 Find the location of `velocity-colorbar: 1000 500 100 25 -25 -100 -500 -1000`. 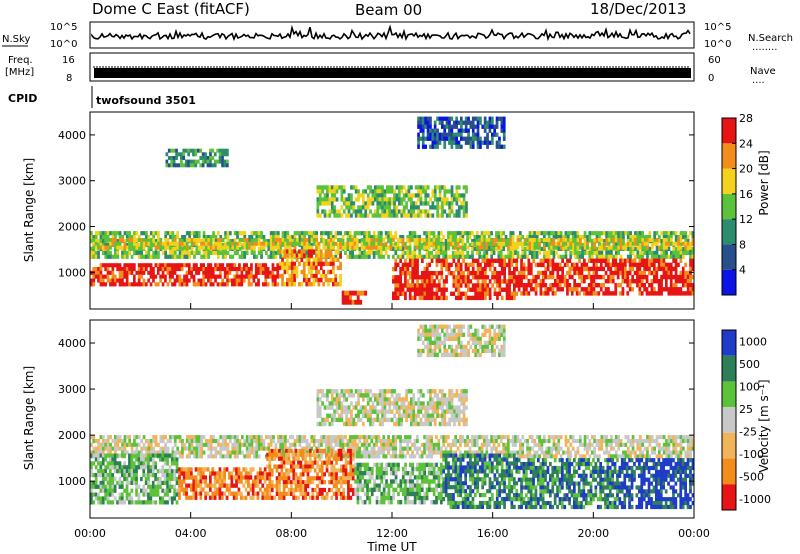

velocity-colorbar: 1000 500 100 25 -25 -100 -500 -1000 is located at coordinates (746, 420).